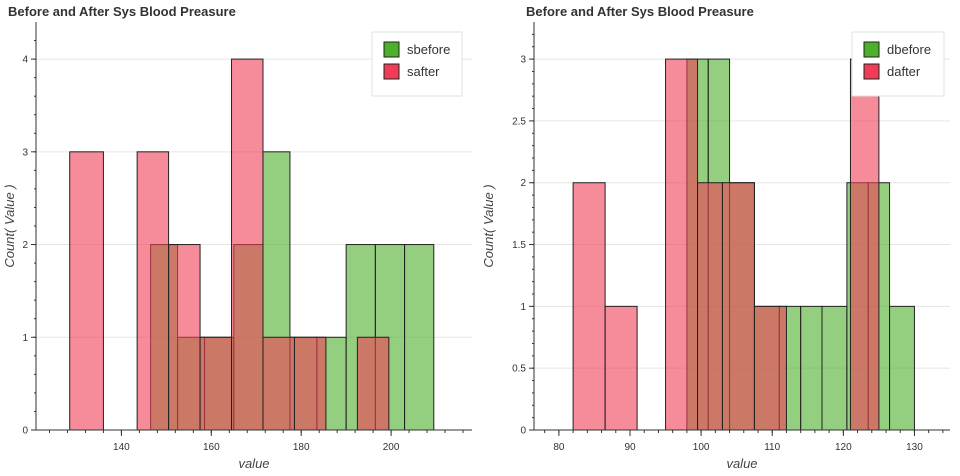 Image resolution: width=960 pixels, height=476 pixels. Describe the element at coordinates (301, 447) in the screenshot. I see `x-tick-label: 180` at that location.